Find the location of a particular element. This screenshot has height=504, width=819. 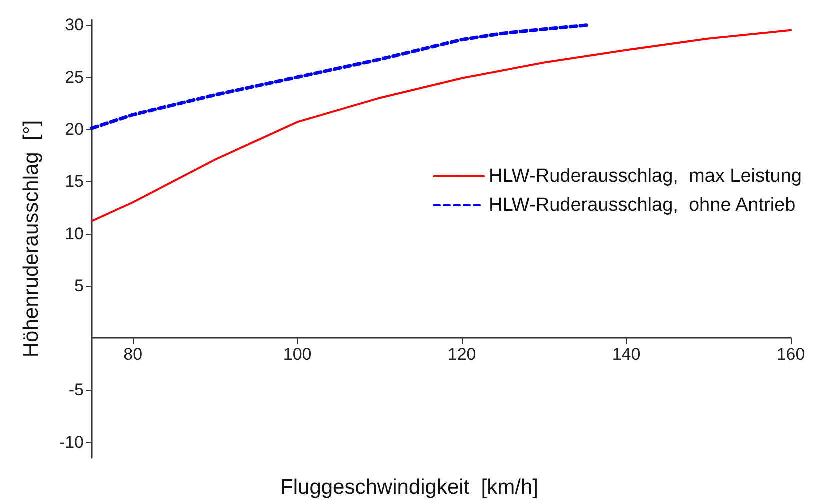

legend-label: HLW-Ruderausschlag, max Leistung is located at coordinates (645, 176).